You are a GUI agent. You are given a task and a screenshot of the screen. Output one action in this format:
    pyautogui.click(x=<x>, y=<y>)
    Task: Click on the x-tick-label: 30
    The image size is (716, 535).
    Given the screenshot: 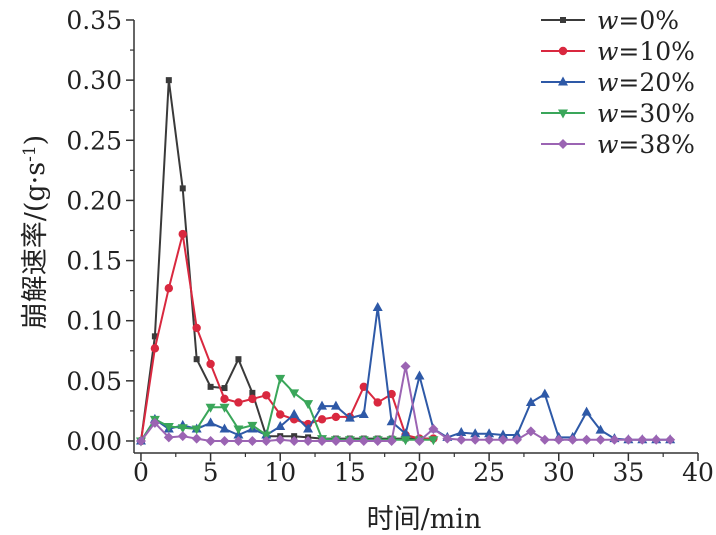 What is the action you would take?
    pyautogui.click(x=559, y=472)
    